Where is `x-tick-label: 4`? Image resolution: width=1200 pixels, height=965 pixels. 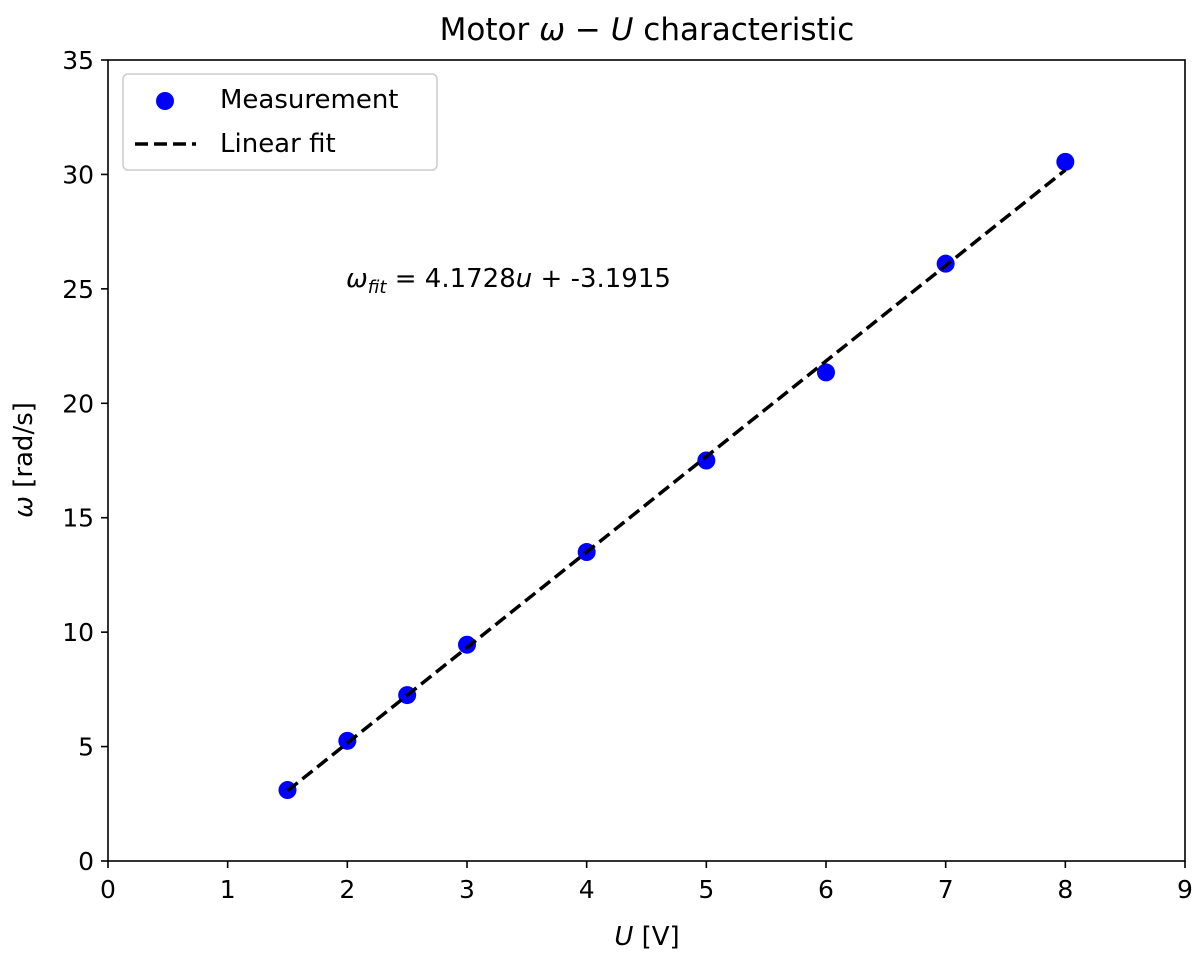
x-tick-label: 4 is located at coordinates (587, 889).